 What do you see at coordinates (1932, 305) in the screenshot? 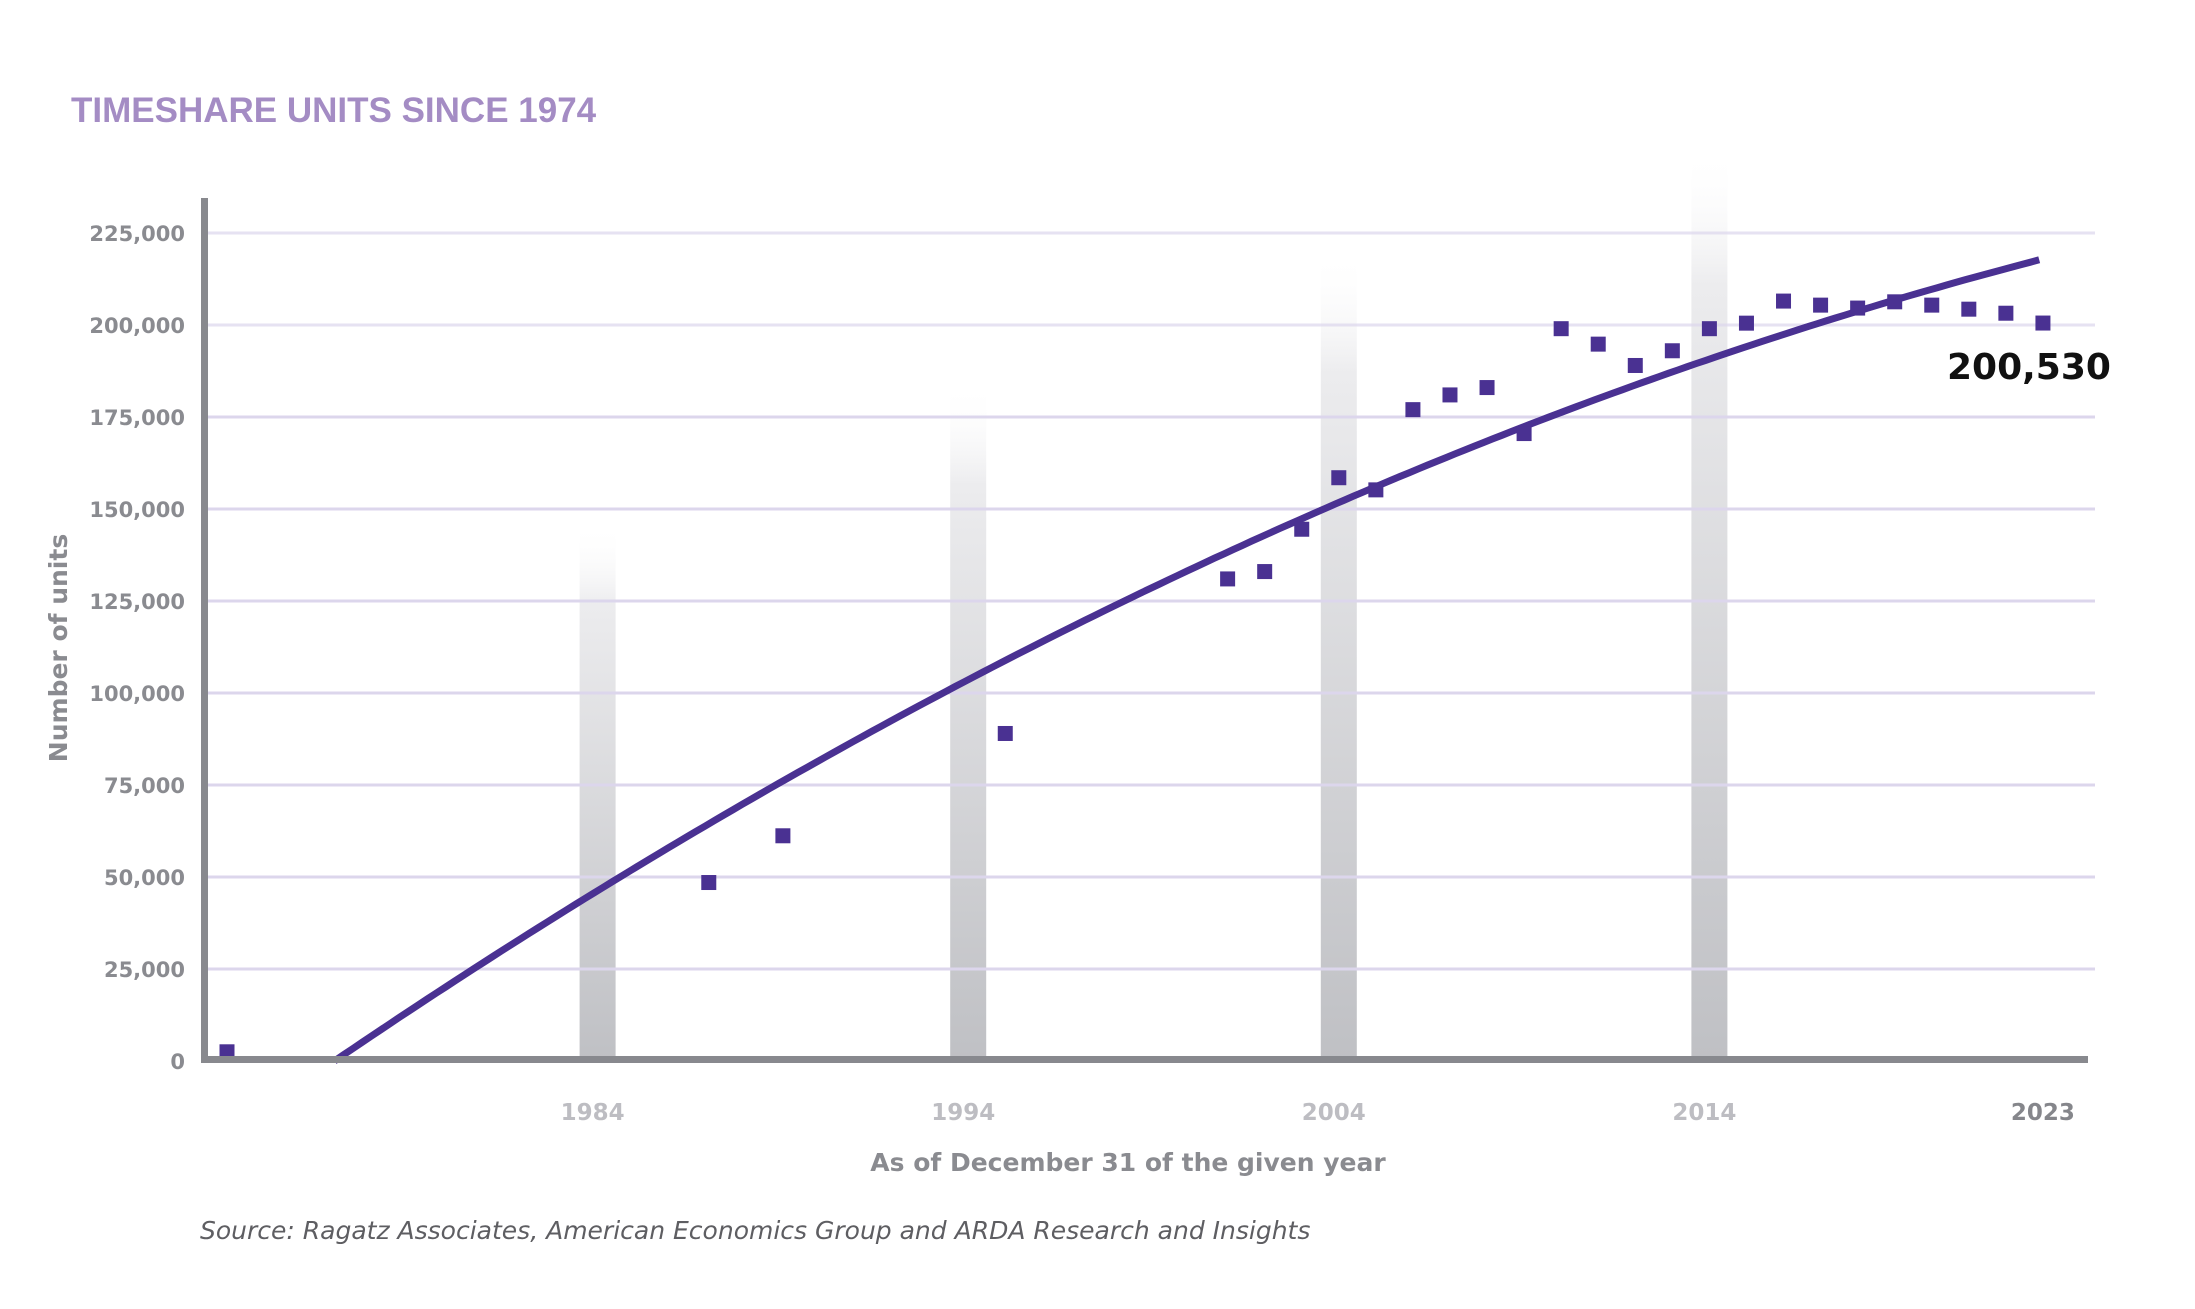
I see `data-point-2020` at bounding box center [1932, 305].